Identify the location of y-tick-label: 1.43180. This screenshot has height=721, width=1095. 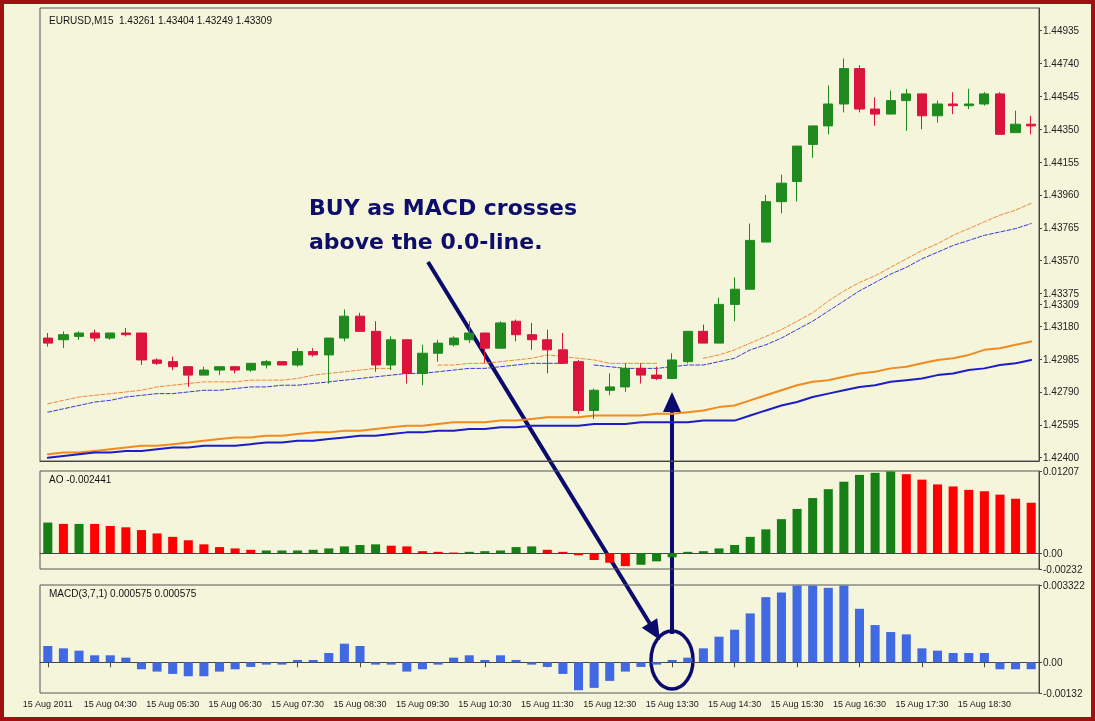
(1061, 326).